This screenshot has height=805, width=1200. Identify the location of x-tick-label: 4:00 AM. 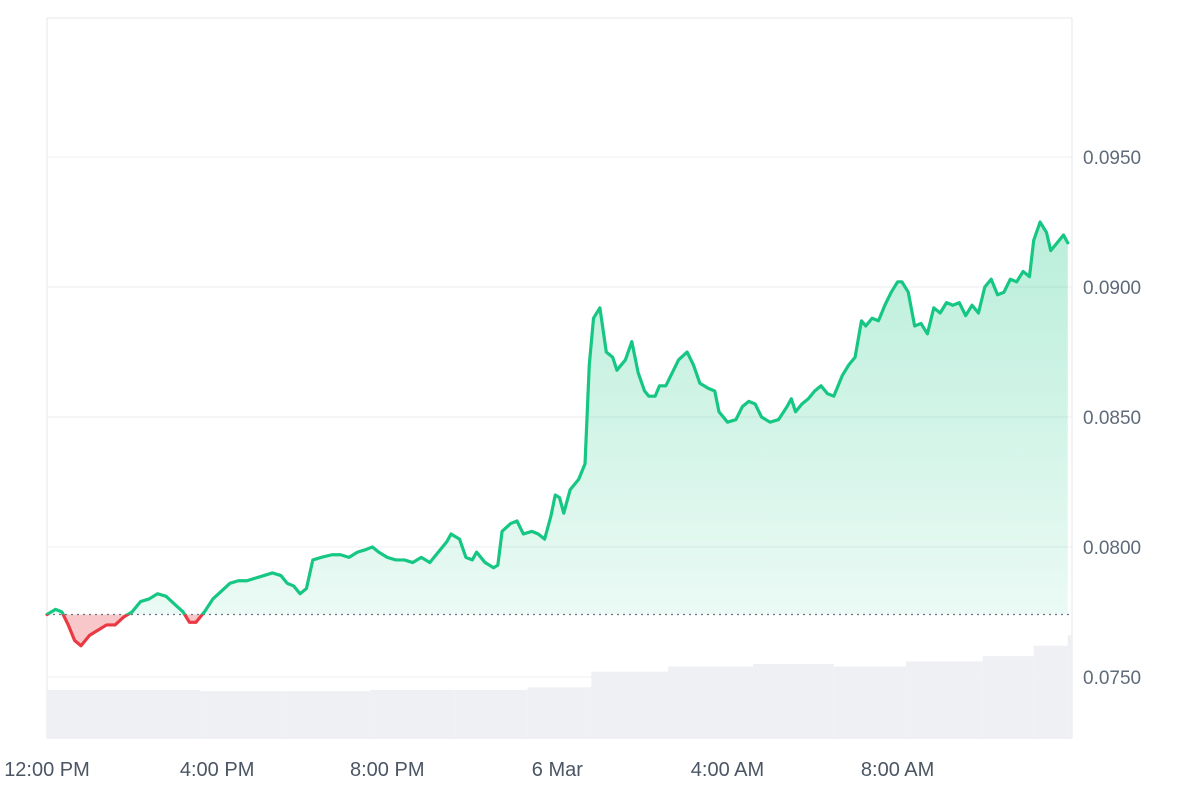
(727, 770).